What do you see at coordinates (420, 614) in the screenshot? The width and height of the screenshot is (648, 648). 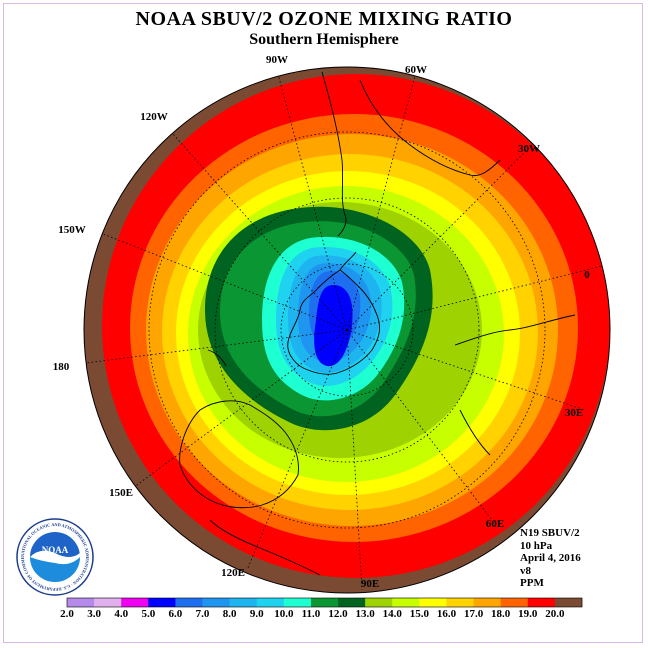 I see `colorbar-label: 15.0` at bounding box center [420, 614].